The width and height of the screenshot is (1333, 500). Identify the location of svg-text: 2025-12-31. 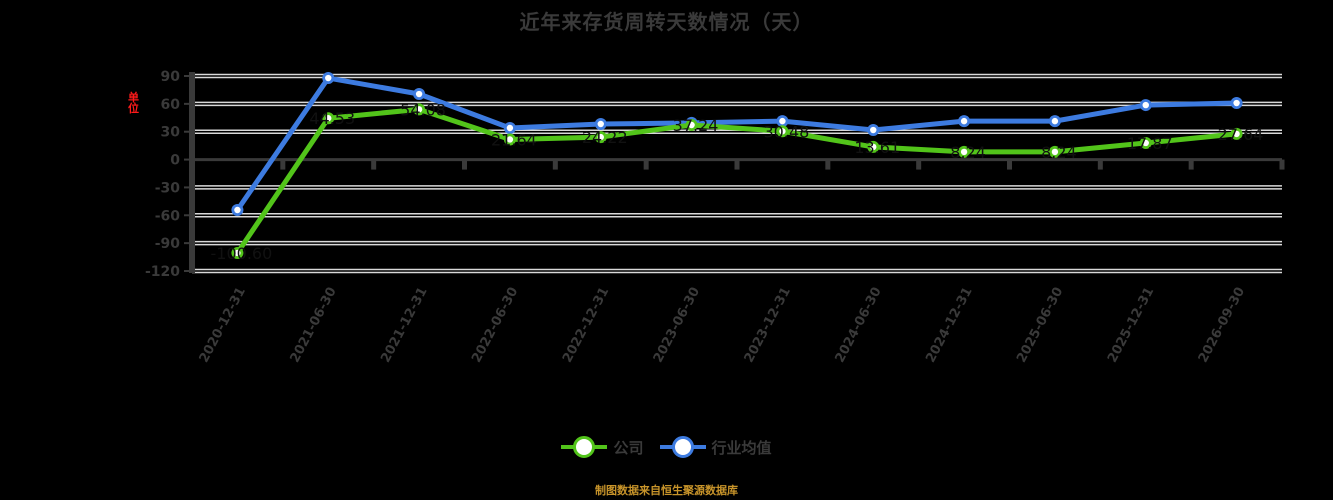
(1131, 325).